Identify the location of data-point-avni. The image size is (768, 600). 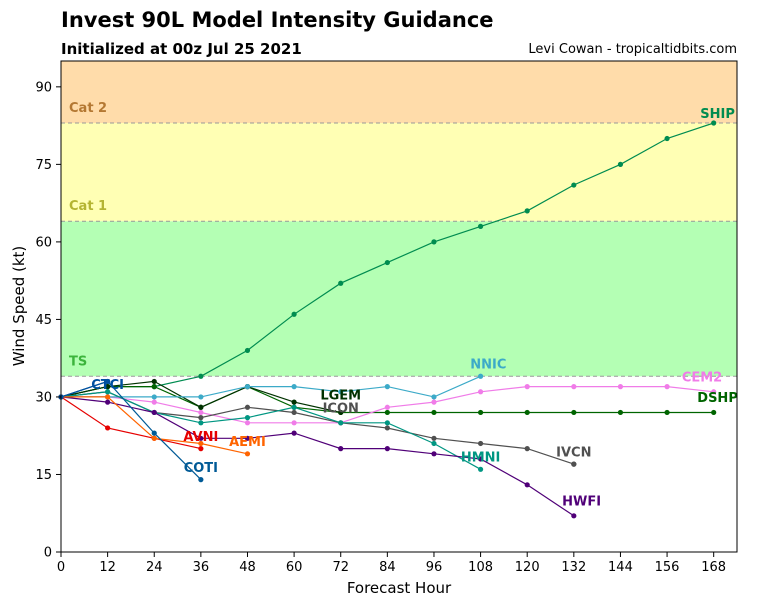
(201, 449).